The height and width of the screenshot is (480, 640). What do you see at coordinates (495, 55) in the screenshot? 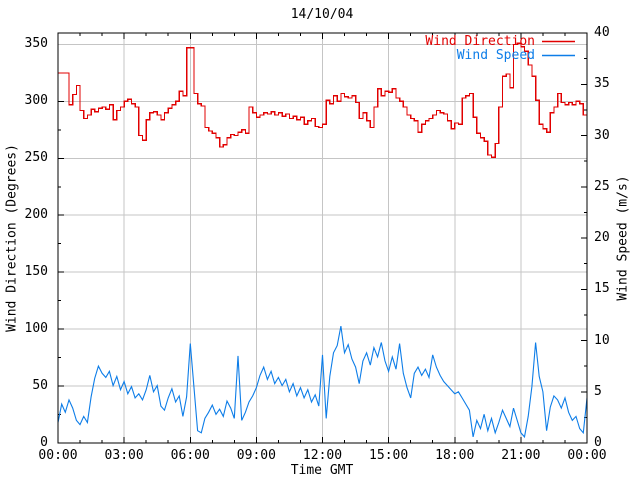
I see `legend-entry-wind-speed: Wind Speed` at bounding box center [495, 55].